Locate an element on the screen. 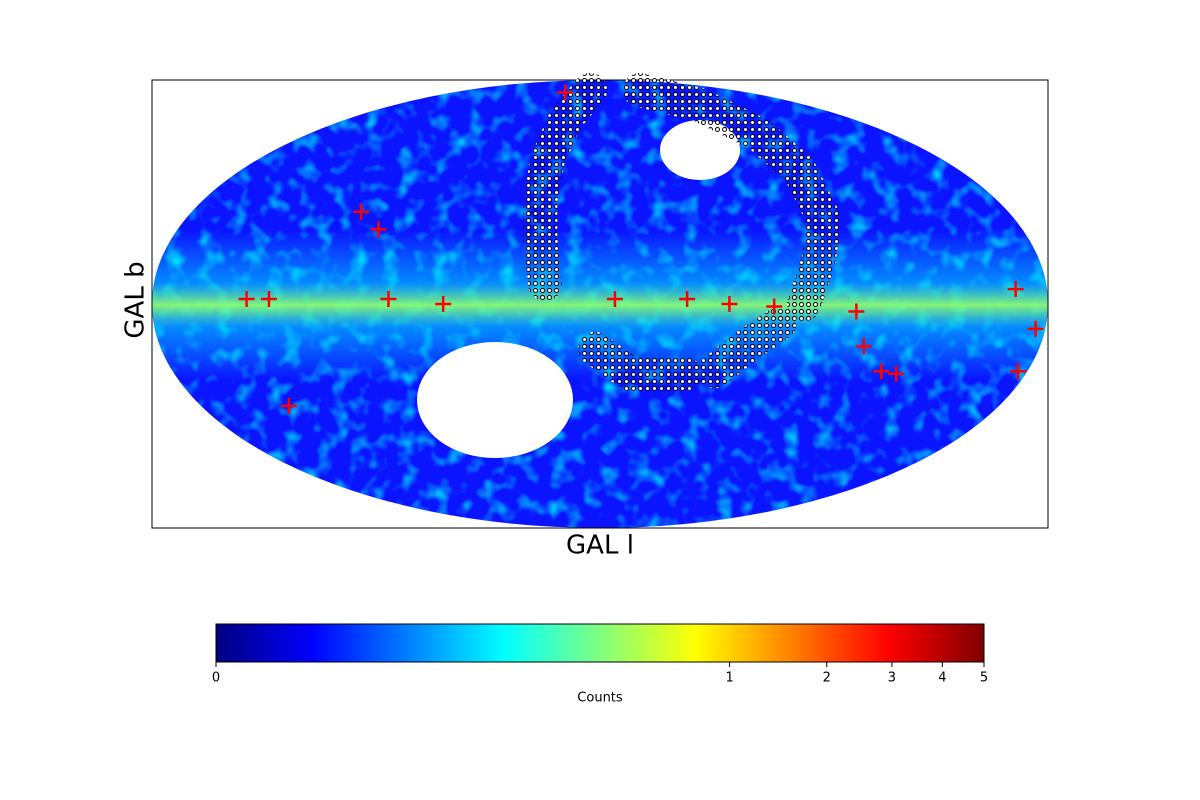  colorbar-tick-label: 3 is located at coordinates (892, 678).